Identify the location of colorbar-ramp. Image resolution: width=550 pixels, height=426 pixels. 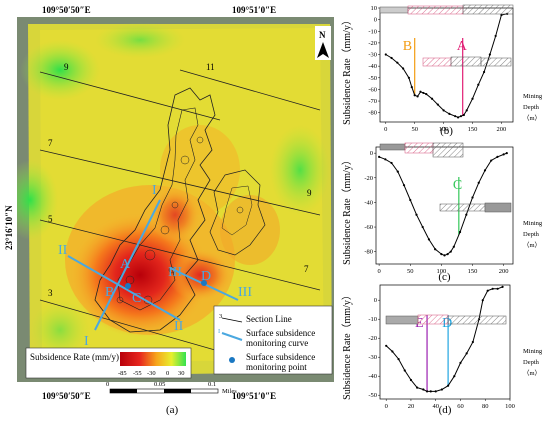
(153, 359).